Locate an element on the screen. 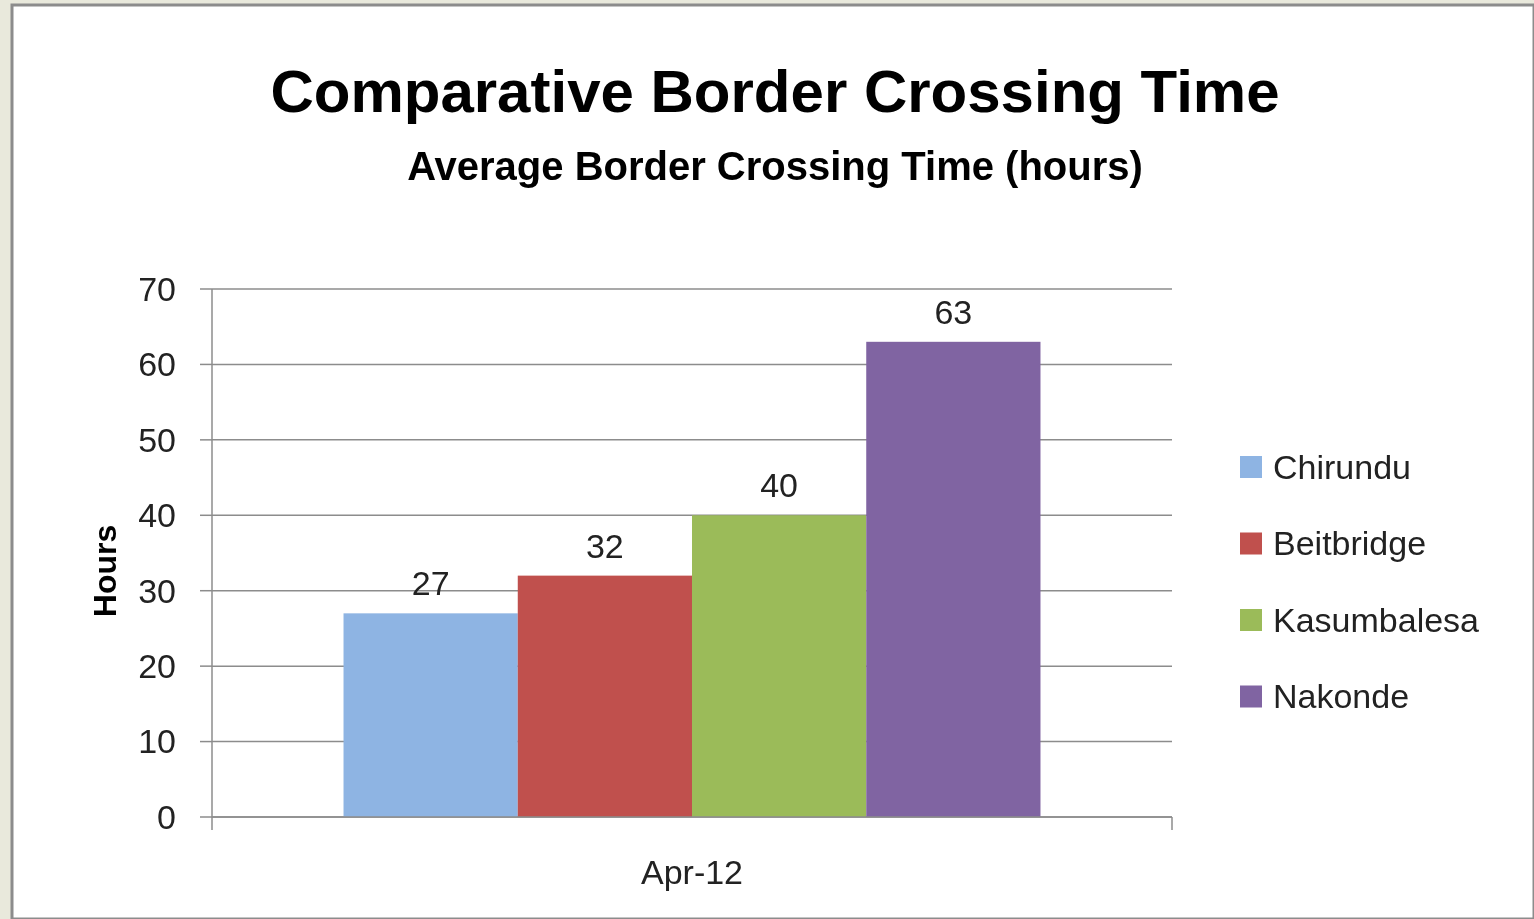  data-label: 32 is located at coordinates (604, 545).